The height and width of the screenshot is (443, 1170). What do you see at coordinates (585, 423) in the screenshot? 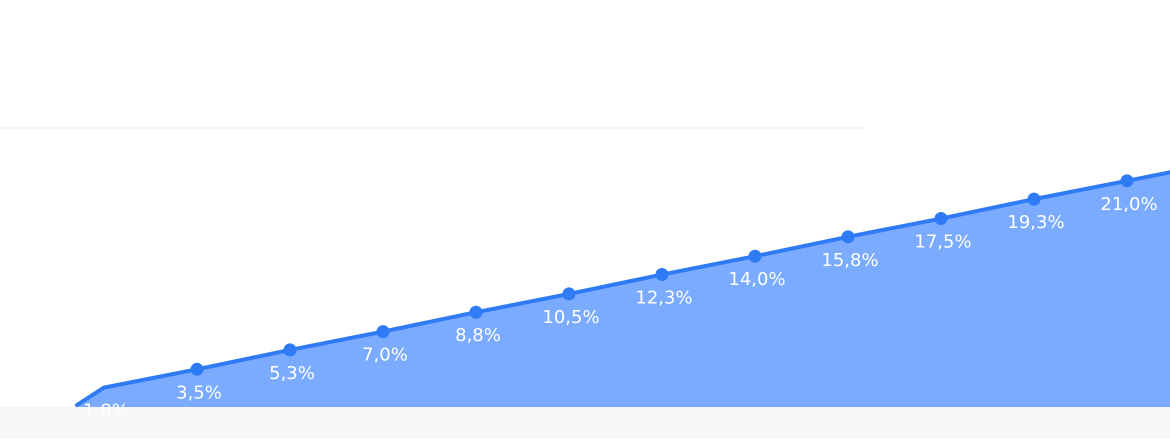
I see `chart-floor` at bounding box center [585, 423].